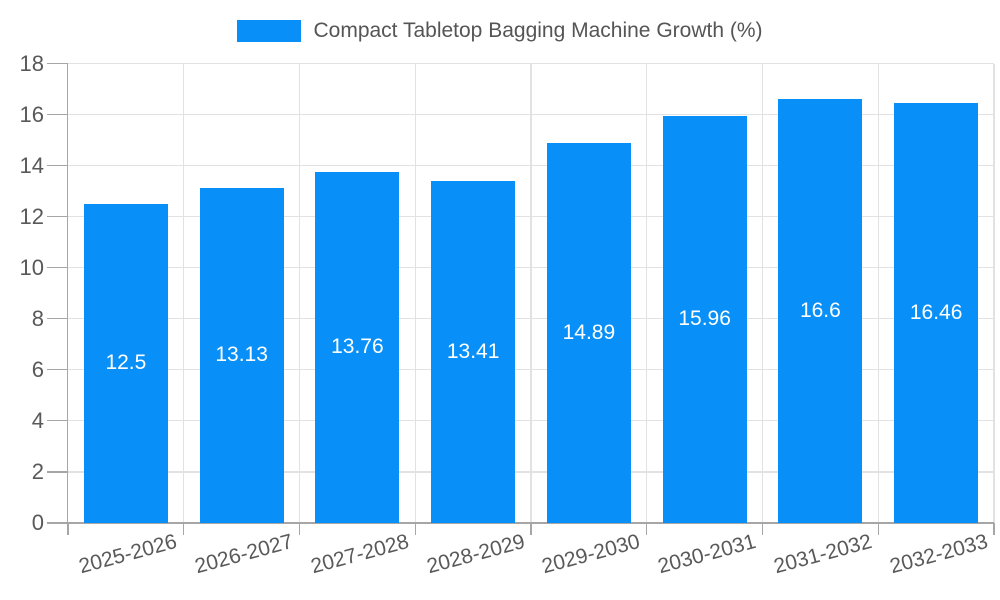 Image resolution: width=1000 pixels, height=600 pixels. I want to click on bar: 16.6, so click(820, 311).